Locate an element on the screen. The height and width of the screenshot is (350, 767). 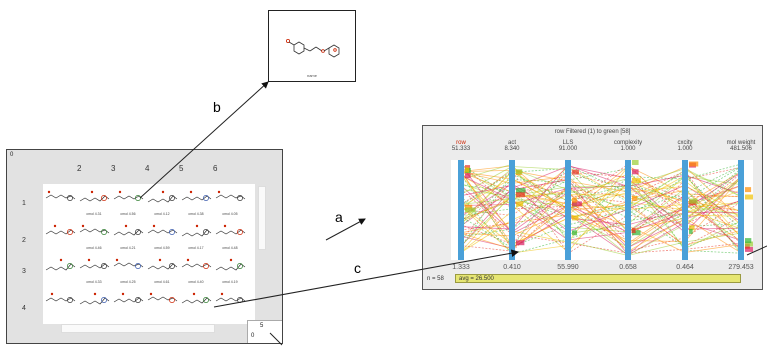
grid-molecule-cell: cmol 4.48 is located at coordinates (230, 235).